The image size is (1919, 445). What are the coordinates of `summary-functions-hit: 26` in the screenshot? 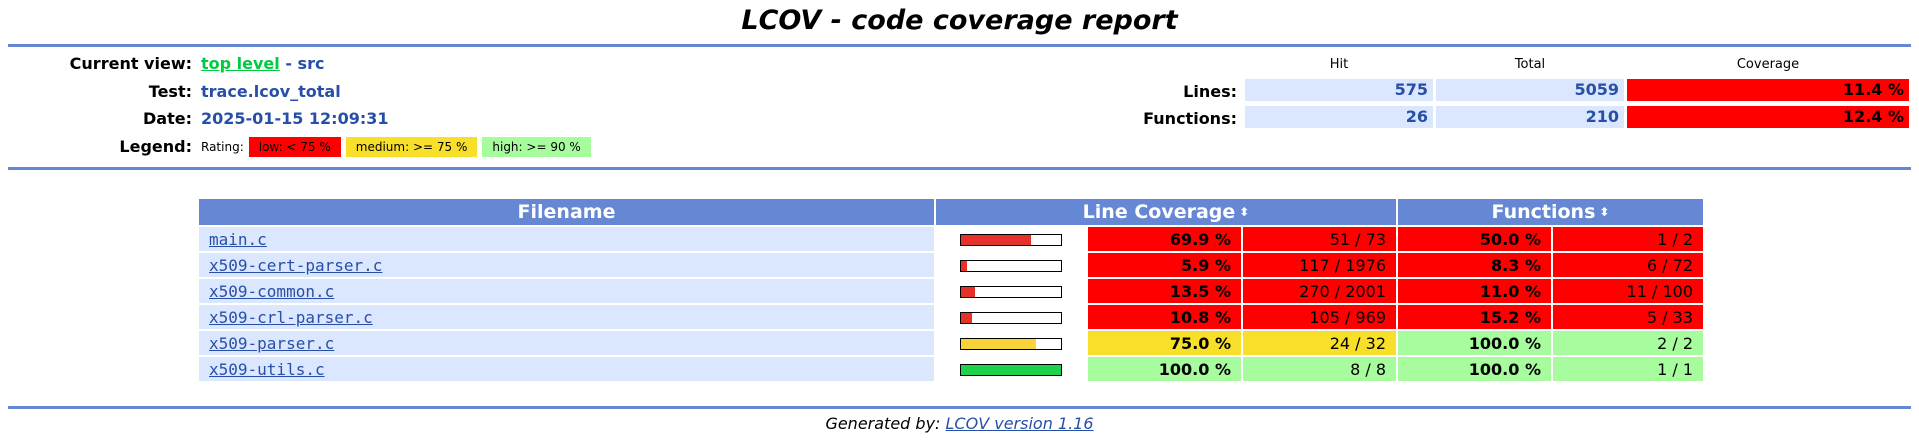 It's located at (1339, 117).